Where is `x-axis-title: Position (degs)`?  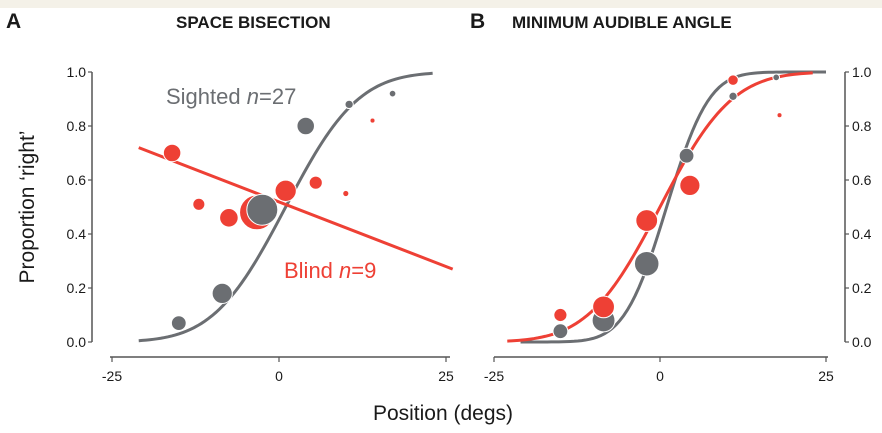
x-axis-title: Position (degs) is located at coordinates (443, 413).